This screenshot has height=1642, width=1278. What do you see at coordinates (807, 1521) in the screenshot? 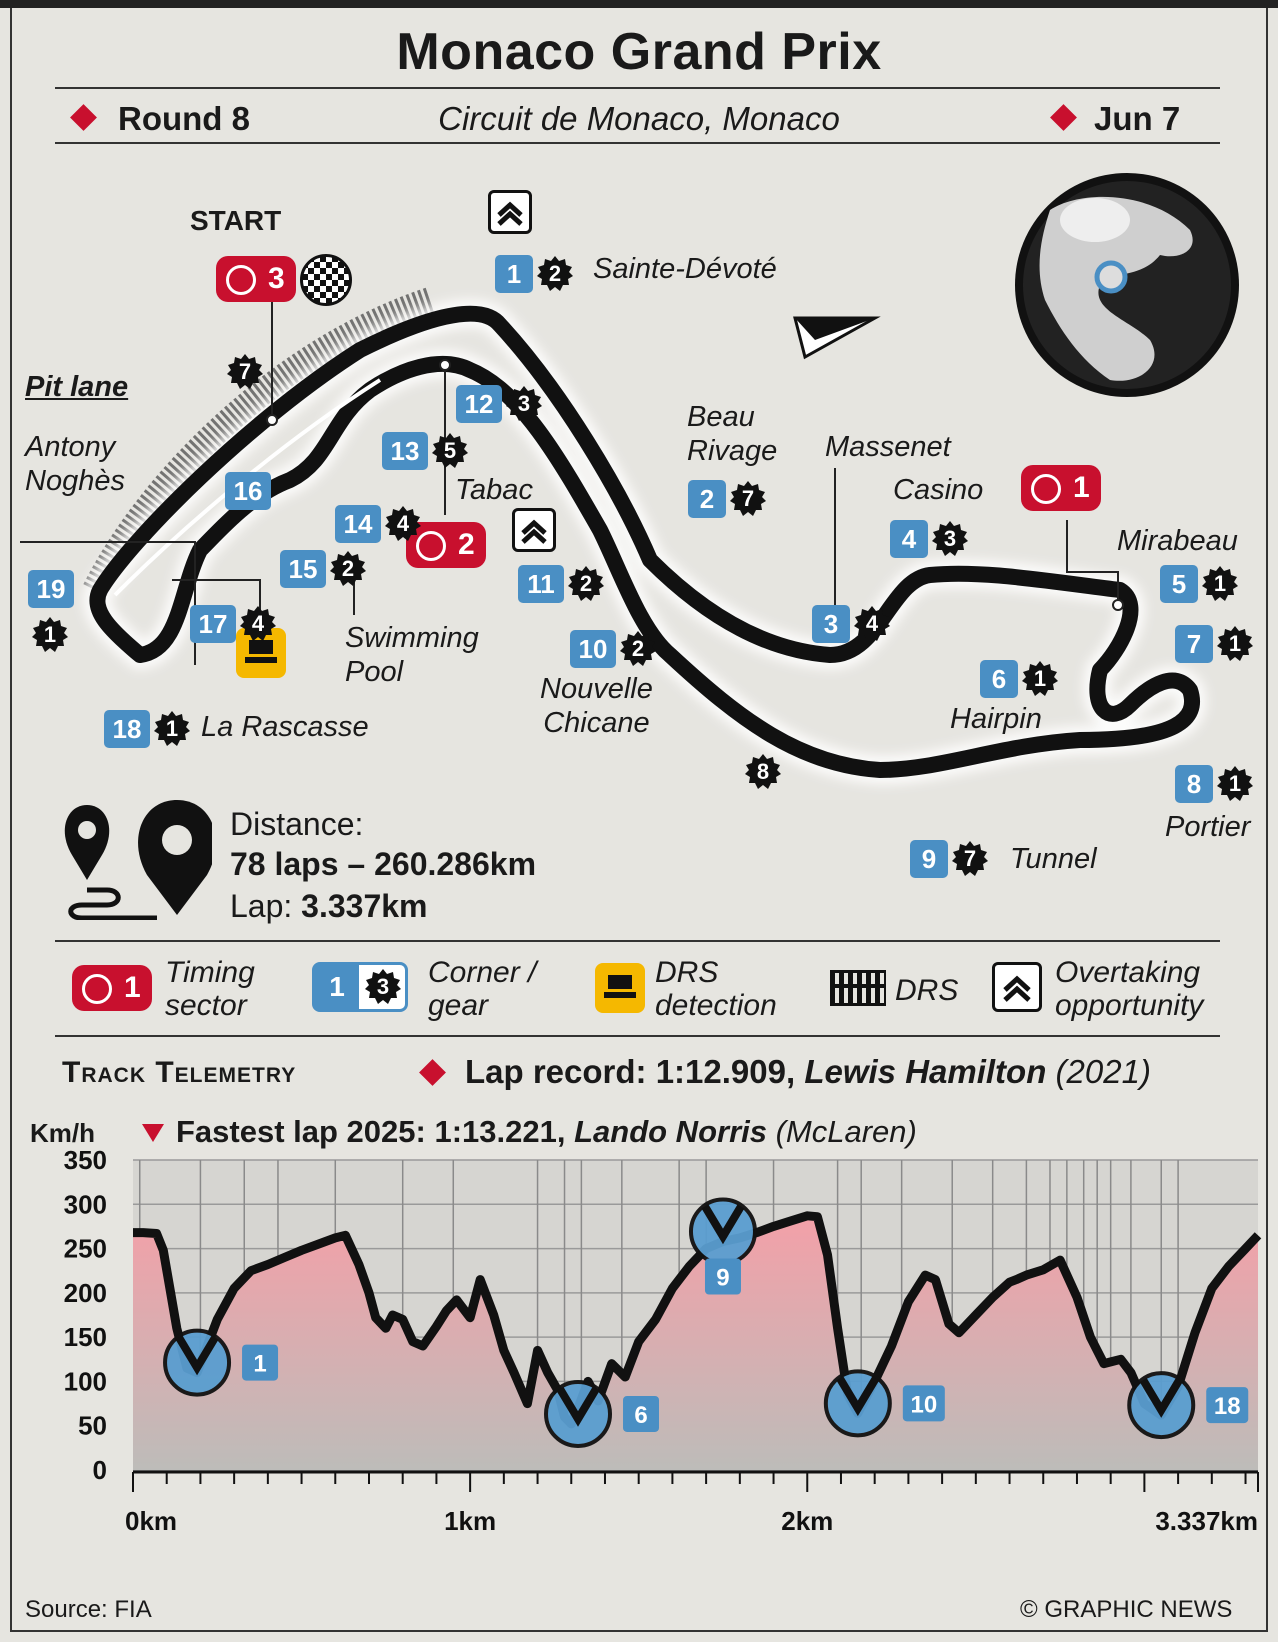
I see `x-tick-label: 2km` at bounding box center [807, 1521].